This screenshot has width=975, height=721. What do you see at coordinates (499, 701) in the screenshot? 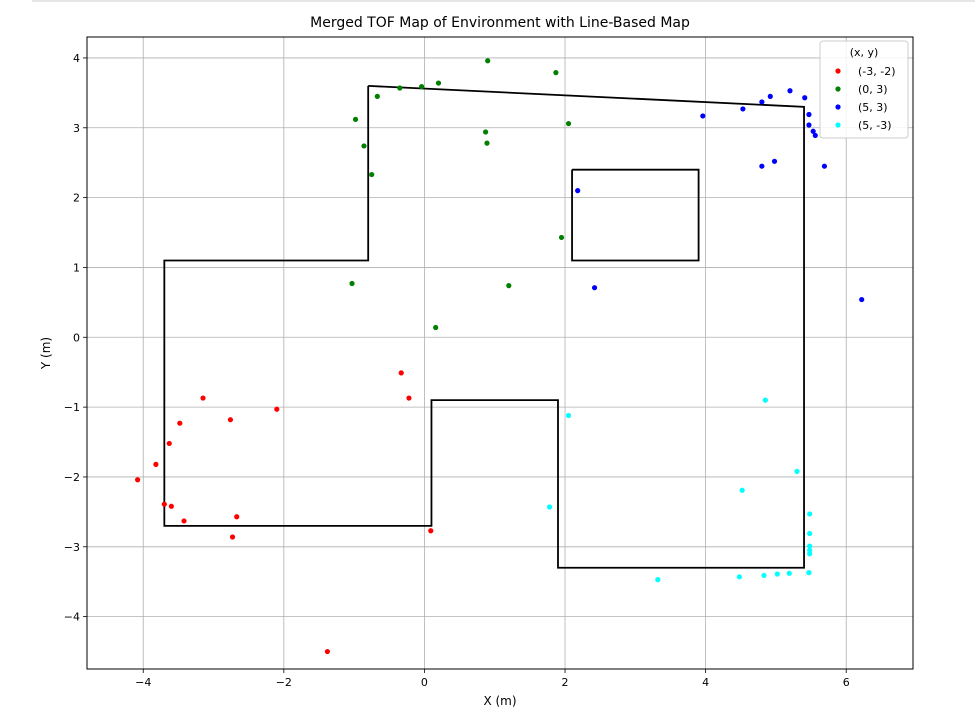
I see `x-axis-label: X (m)` at bounding box center [499, 701].